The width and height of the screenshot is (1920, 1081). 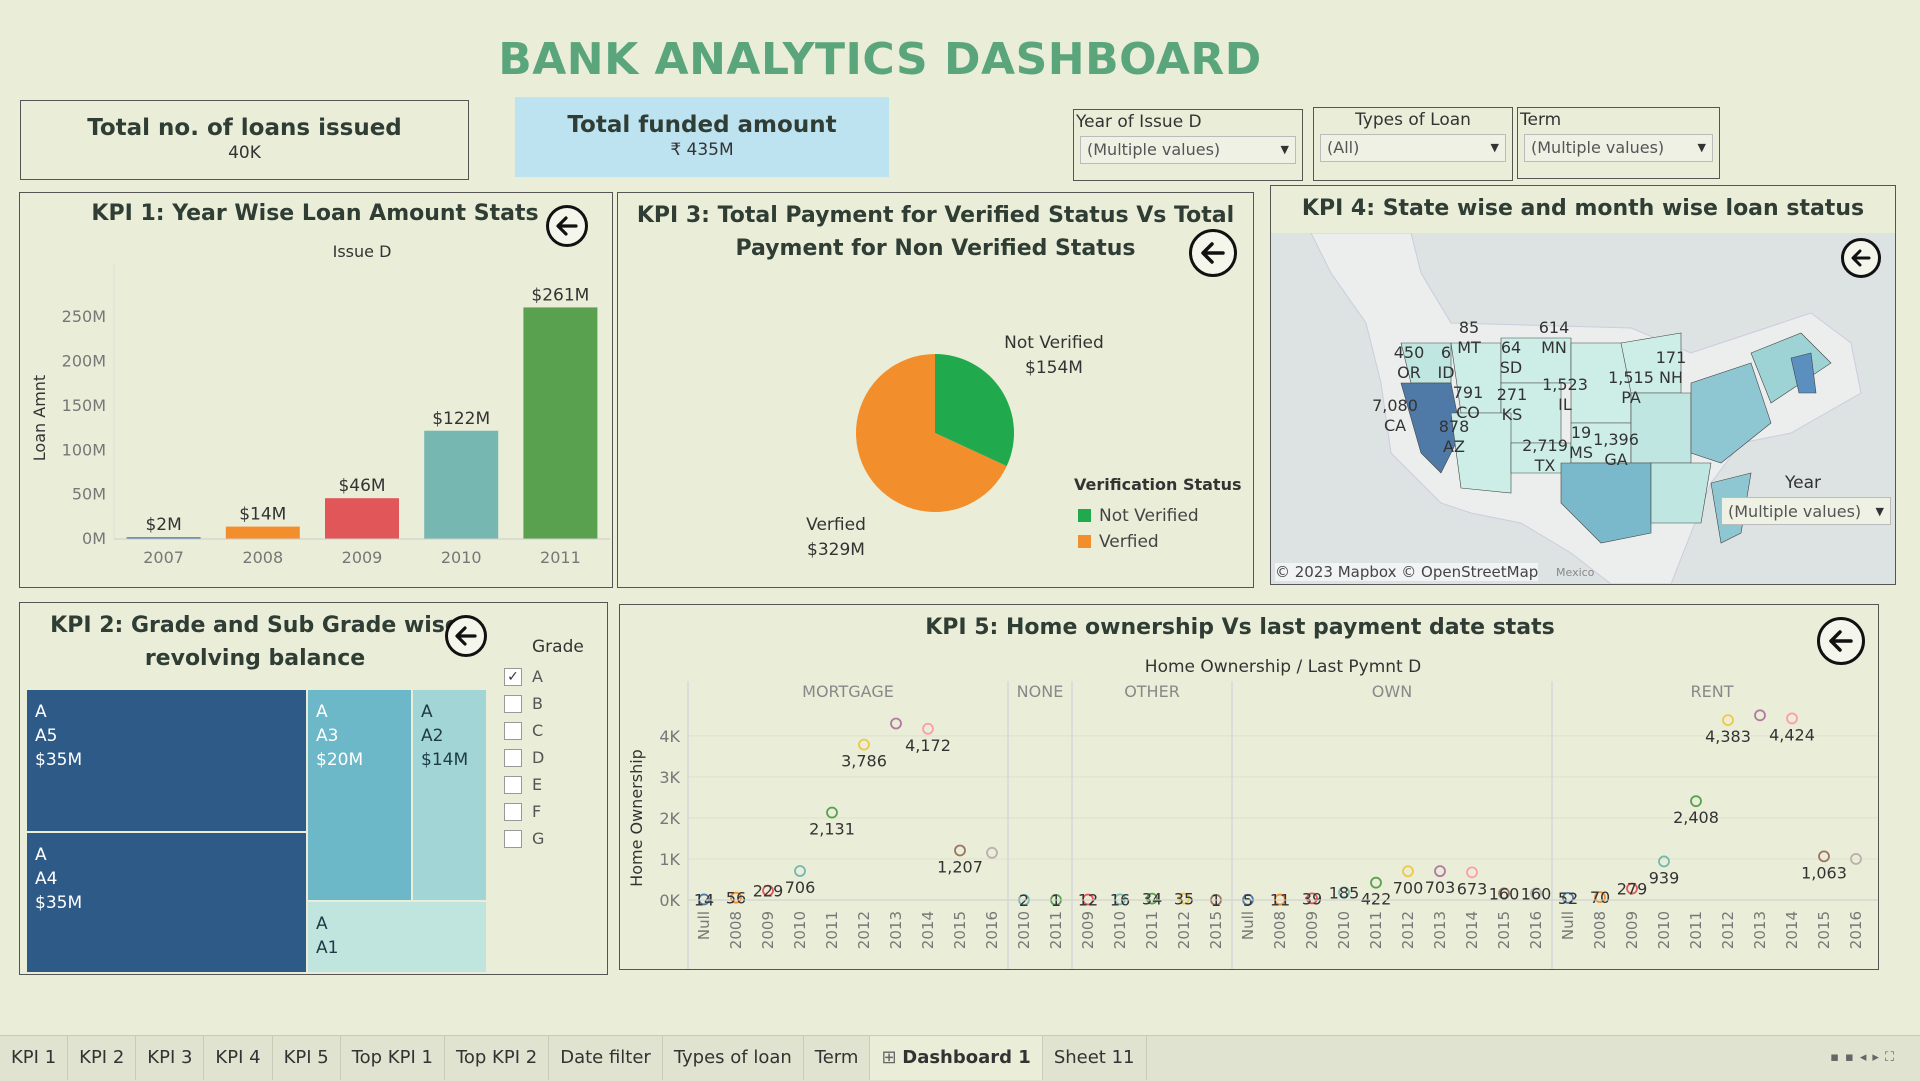 What do you see at coordinates (307, 1058) in the screenshot?
I see `sheet-tab-kpi-5: KPI 5` at bounding box center [307, 1058].